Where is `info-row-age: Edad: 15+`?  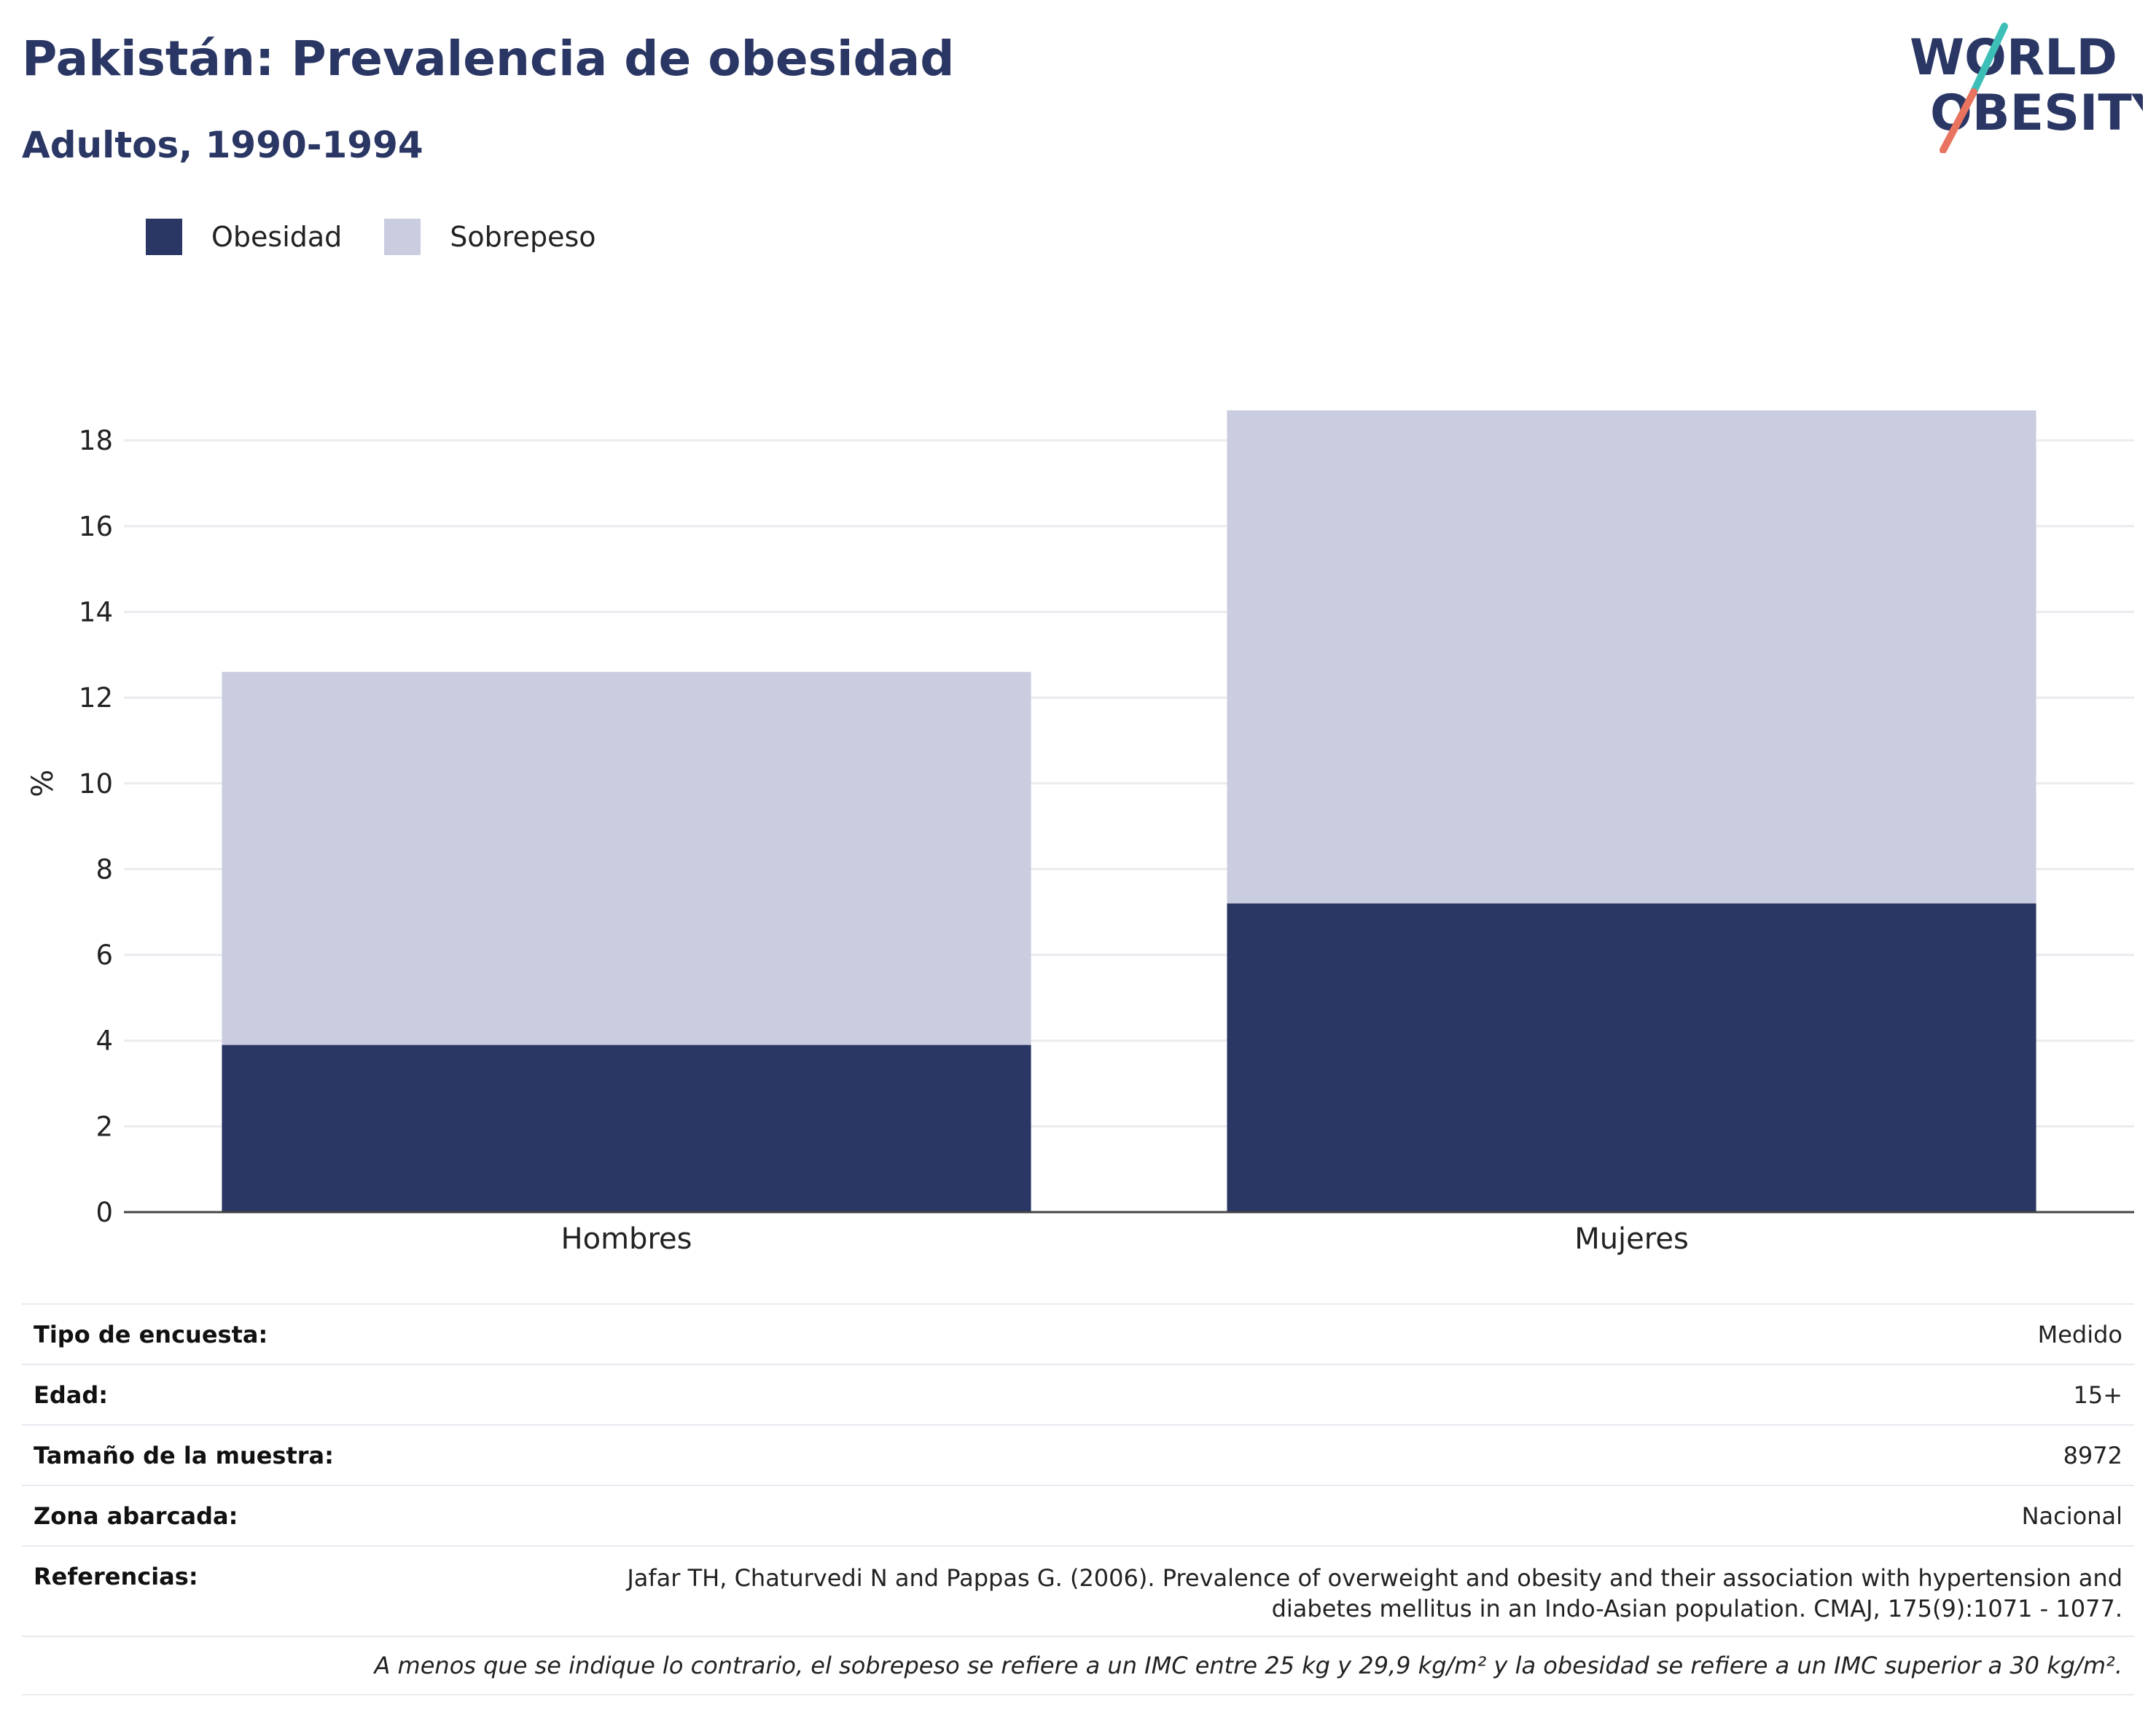
info-row-age: Edad: 15+ is located at coordinates (1078, 1394).